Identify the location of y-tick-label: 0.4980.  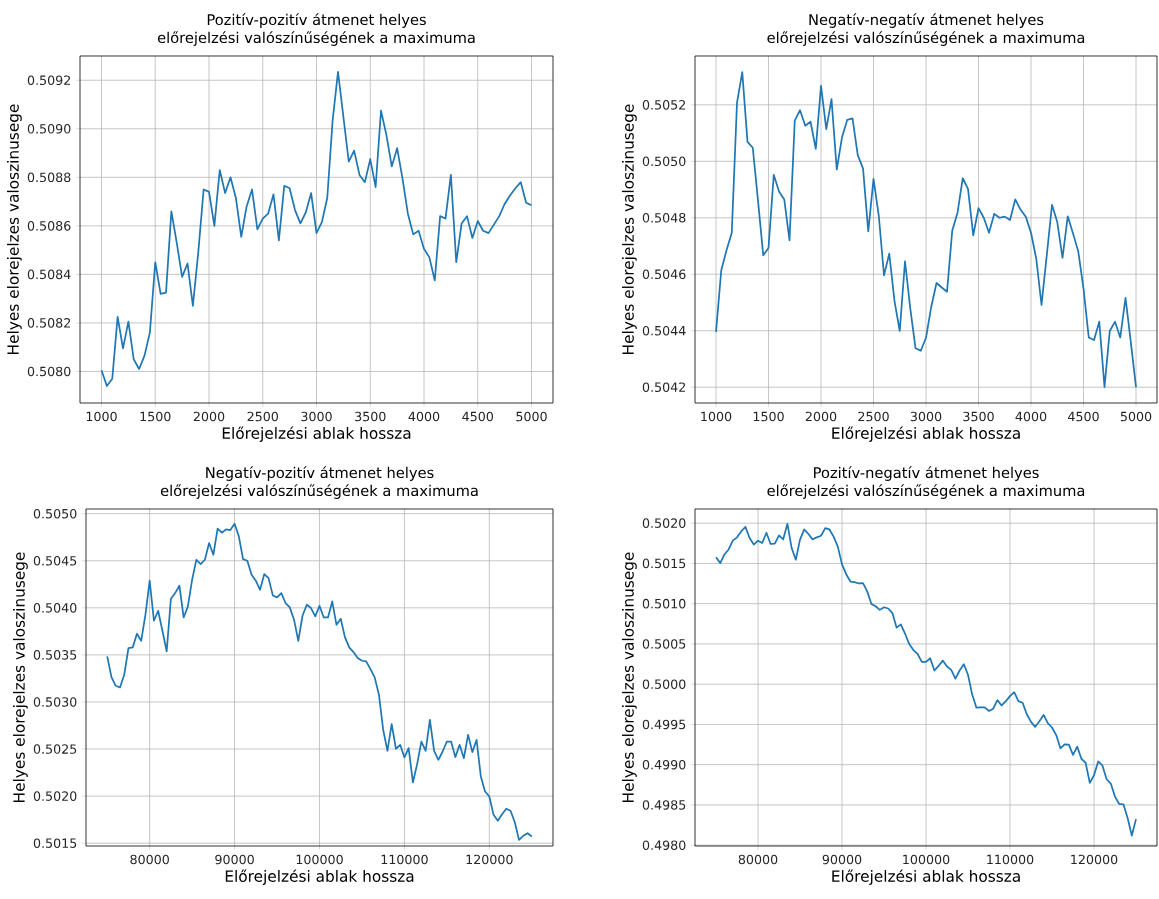
(664, 845).